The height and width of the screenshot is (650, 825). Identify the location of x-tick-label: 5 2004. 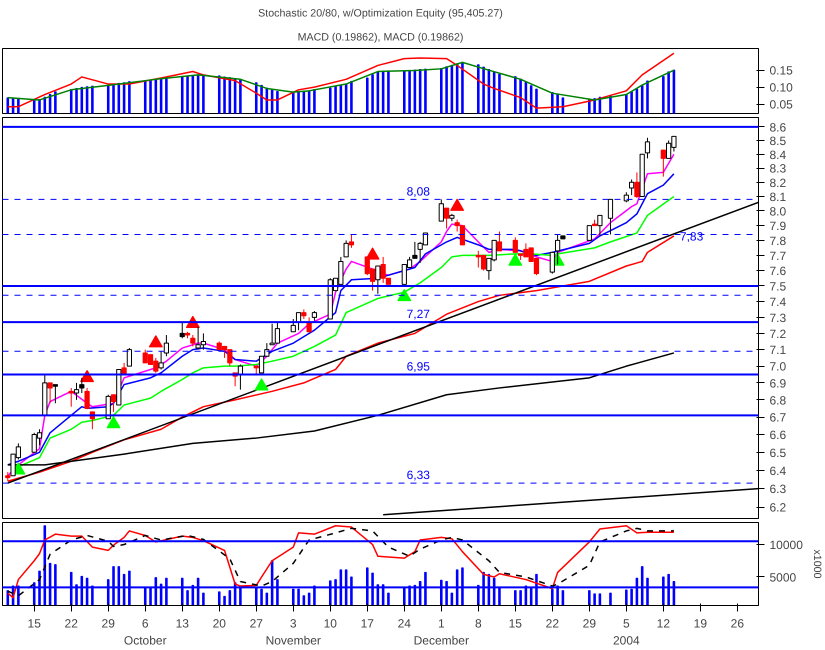
(626, 632).